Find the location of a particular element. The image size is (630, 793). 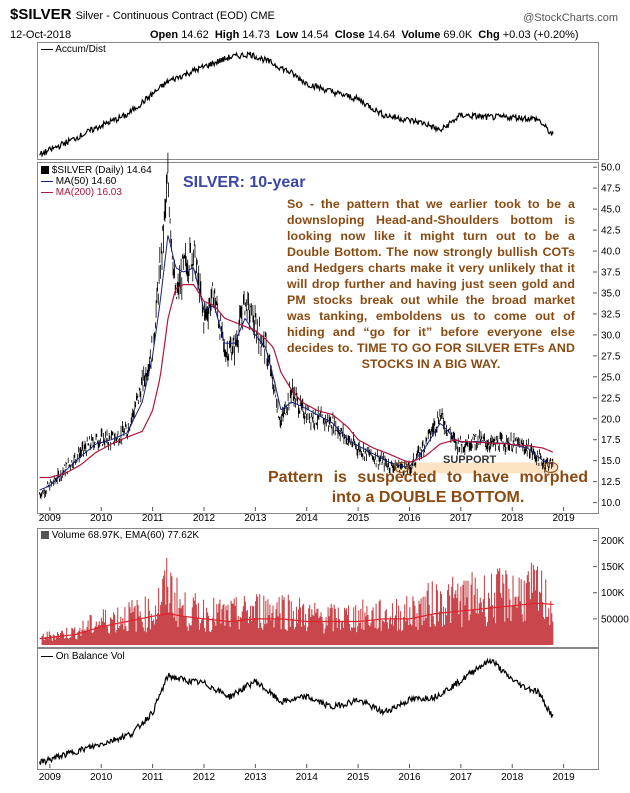

obv-x-tick-label: 2011 is located at coordinates (153, 777).